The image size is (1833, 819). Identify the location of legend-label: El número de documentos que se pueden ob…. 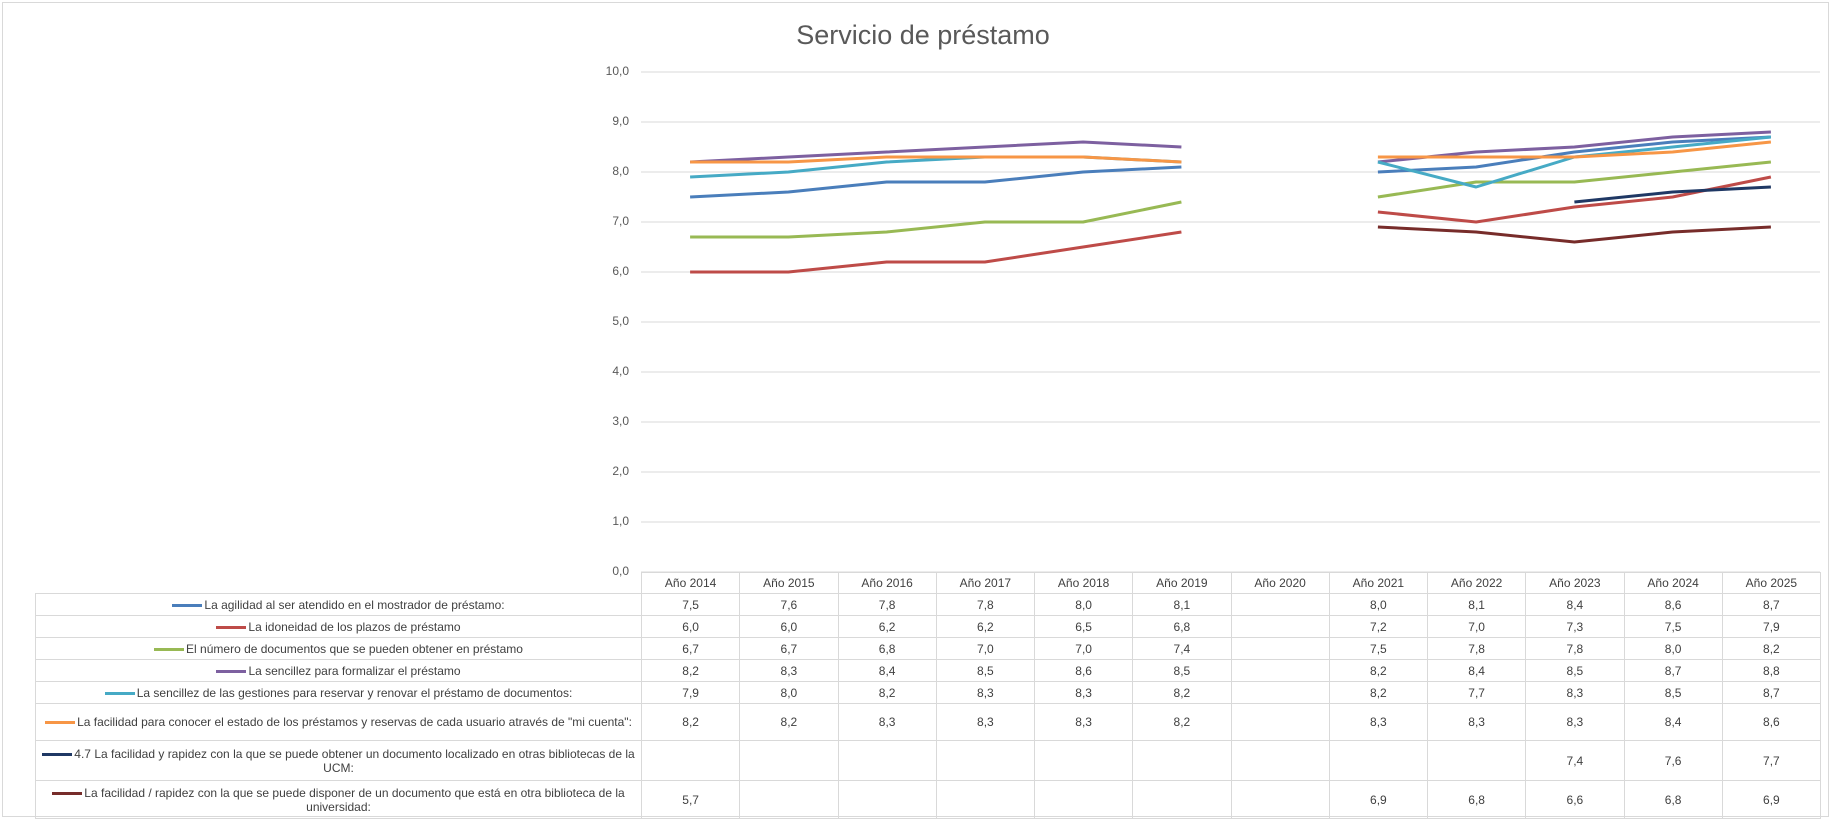
(354, 648).